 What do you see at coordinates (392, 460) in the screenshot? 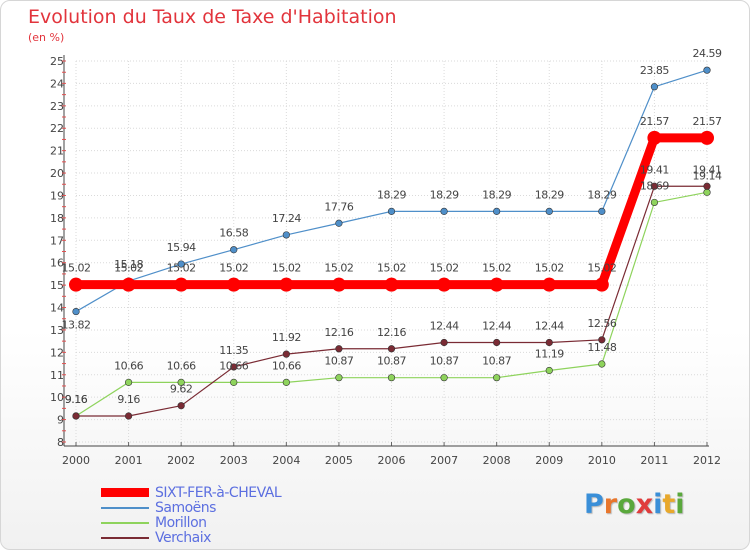
I see `x-tick-label: 2006` at bounding box center [392, 460].